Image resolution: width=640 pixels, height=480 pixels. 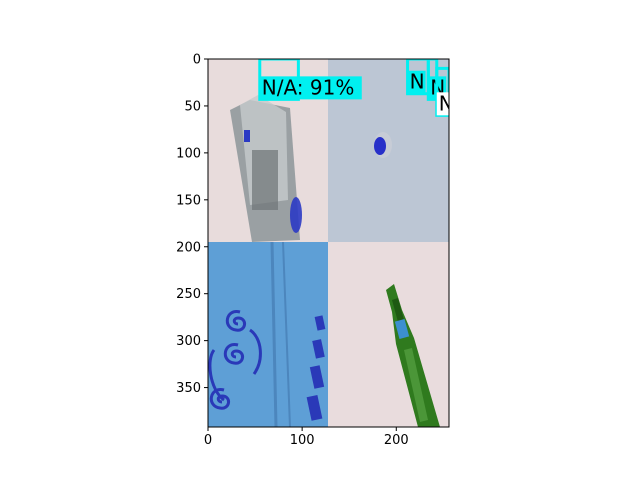 I want to click on detections-layer: N/A: 91% N NN, so click(x=356, y=88).